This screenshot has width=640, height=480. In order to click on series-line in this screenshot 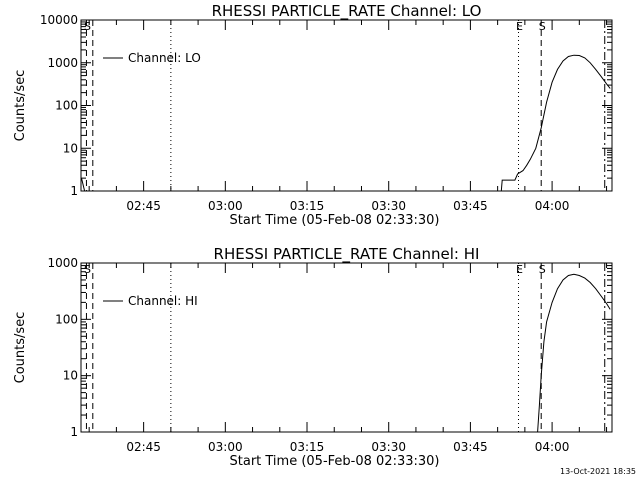, I will do `click(574, 353)`.